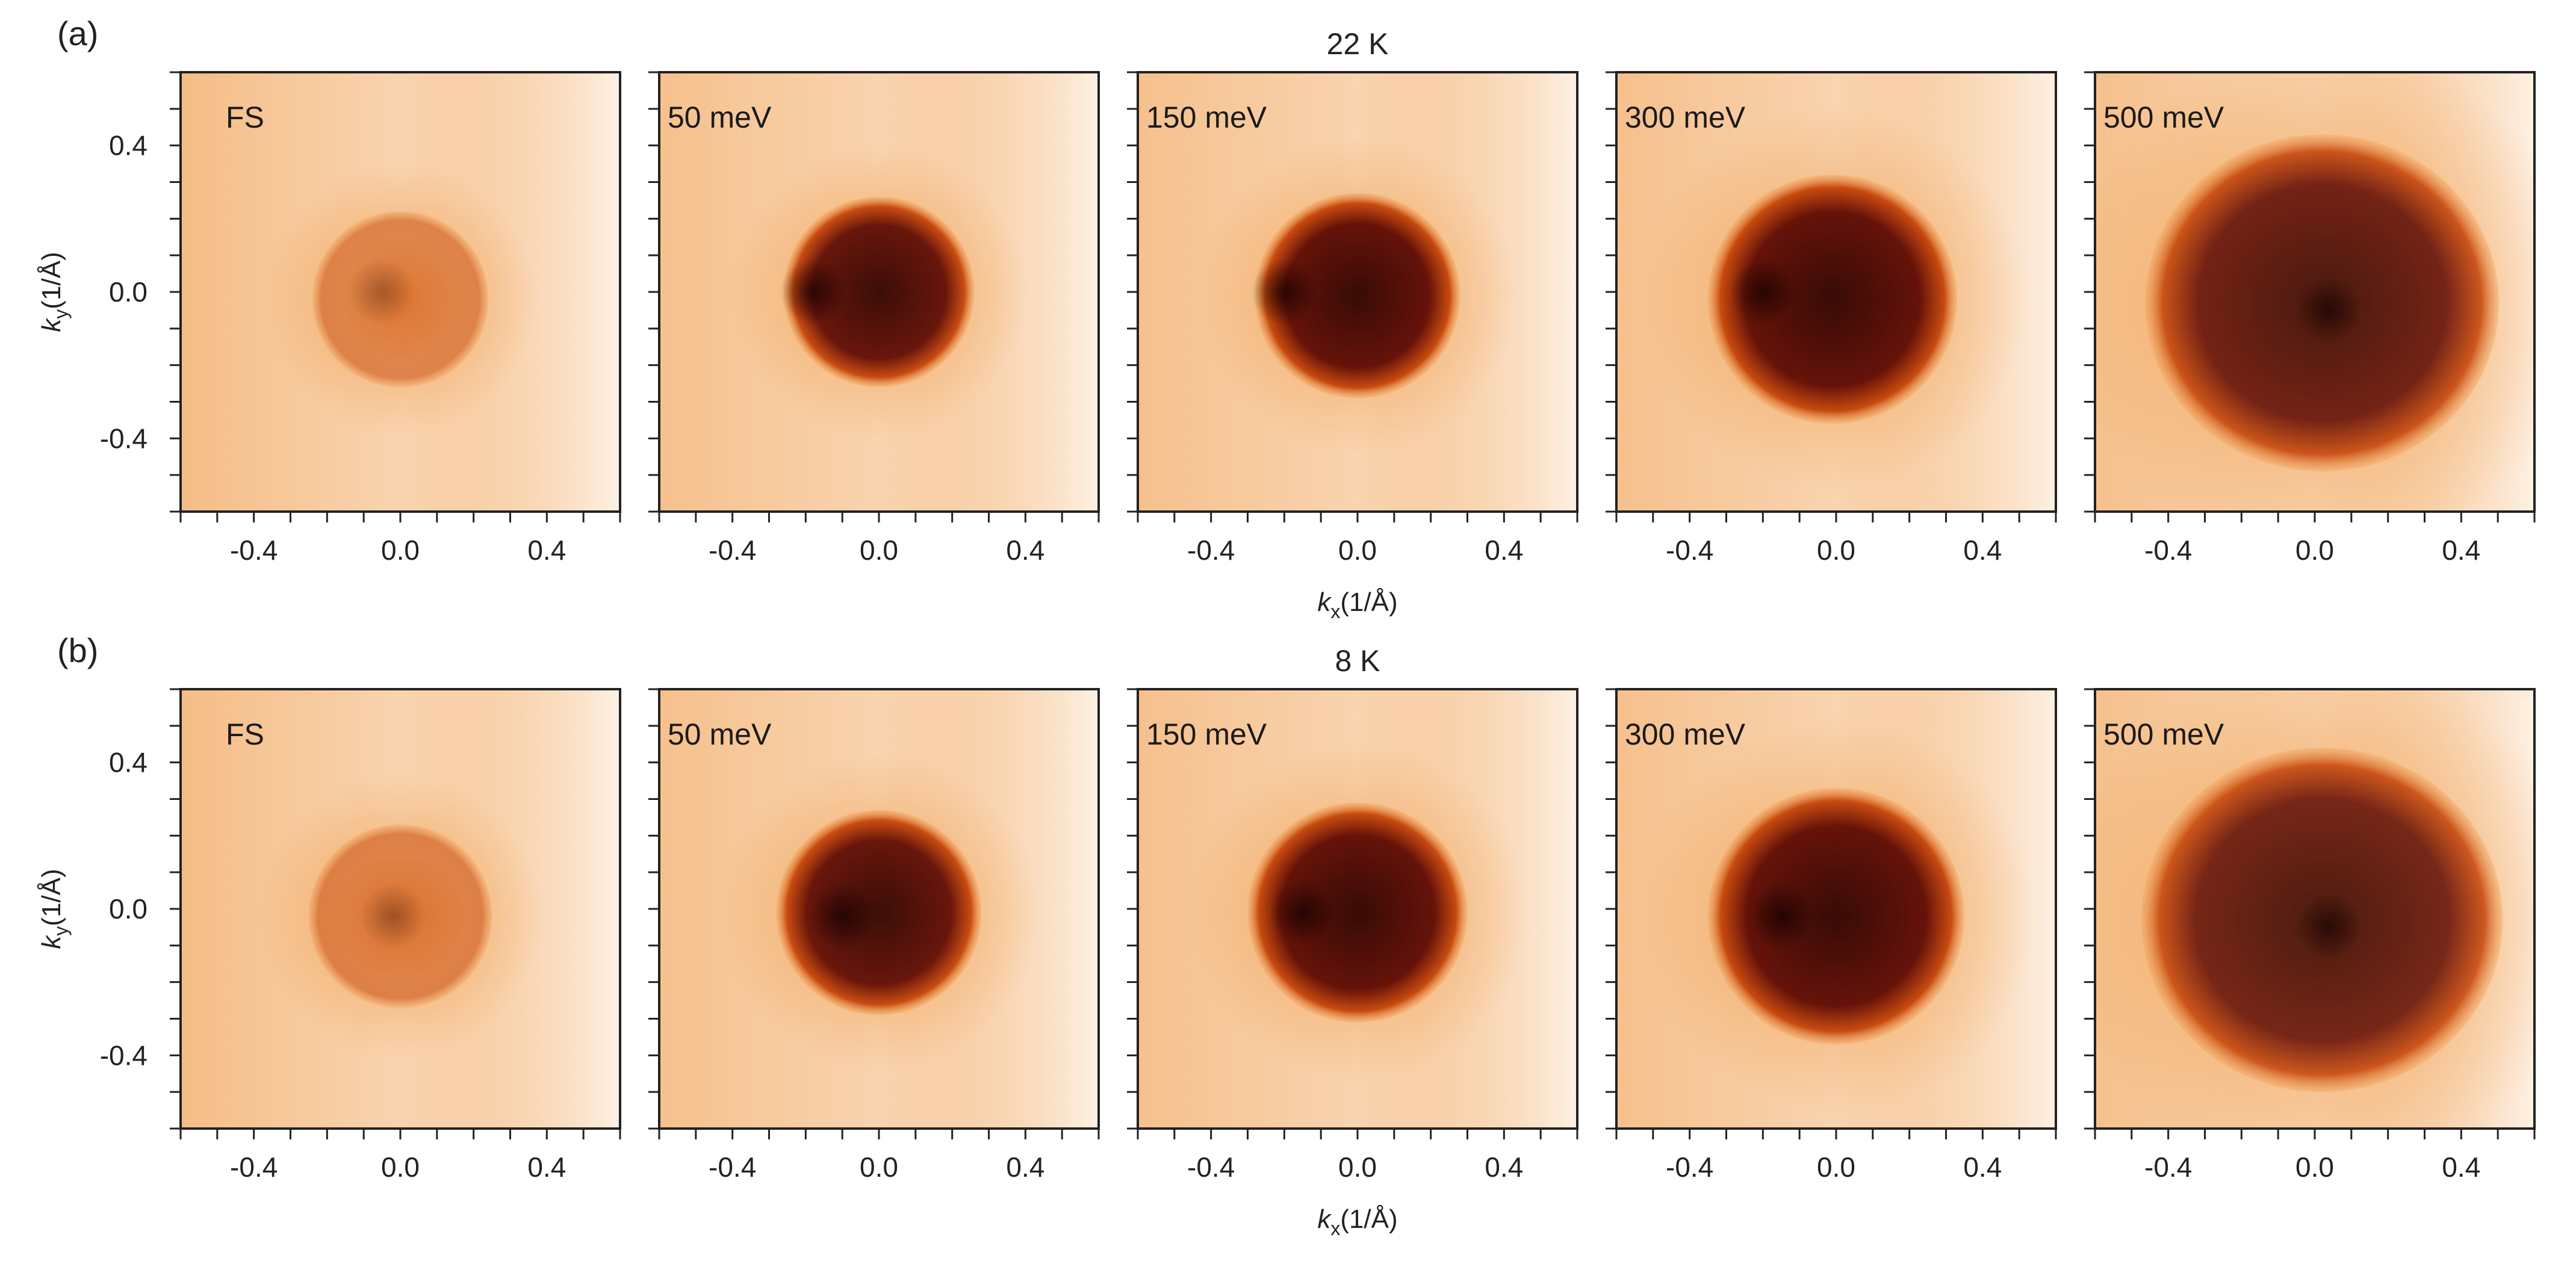 Image resolution: width=2576 pixels, height=1264 pixels. Describe the element at coordinates (77, 33) in the screenshot. I see `panel-label: (a)` at that location.